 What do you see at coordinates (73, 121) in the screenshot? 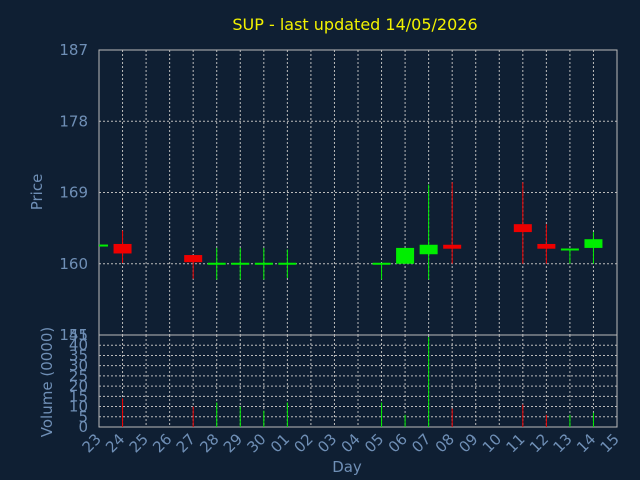
I see `price-tick-label: 178` at bounding box center [73, 121].